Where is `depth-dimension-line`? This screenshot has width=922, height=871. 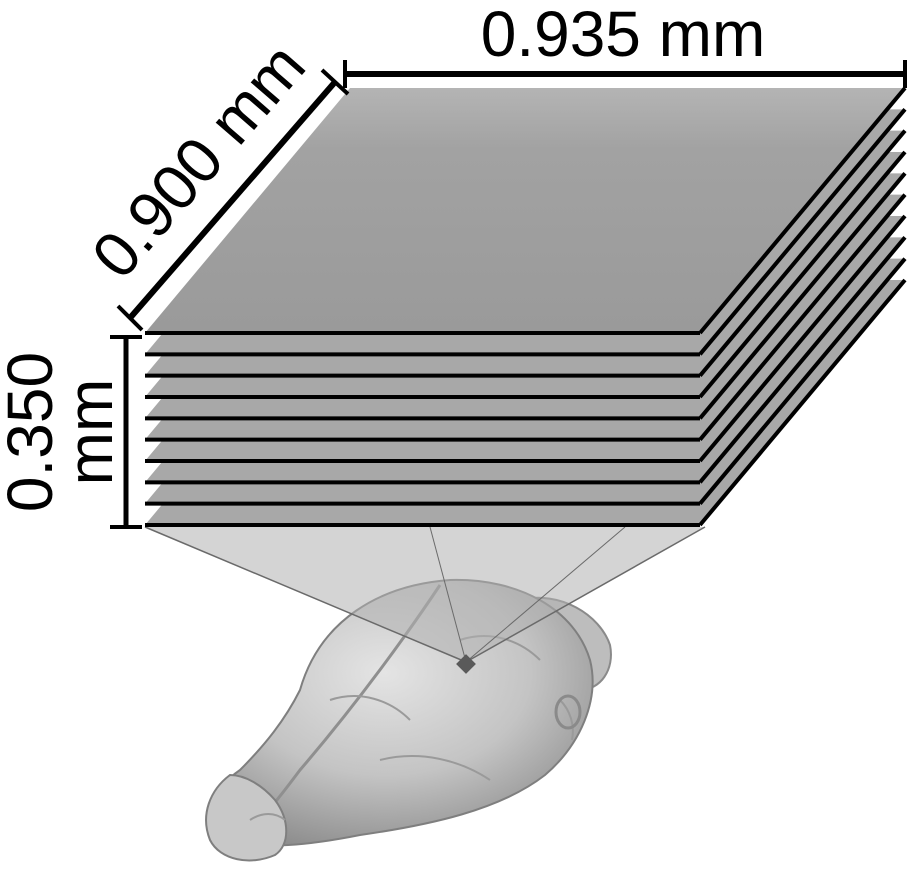 depth-dimension-line is located at coordinates (232, 200).